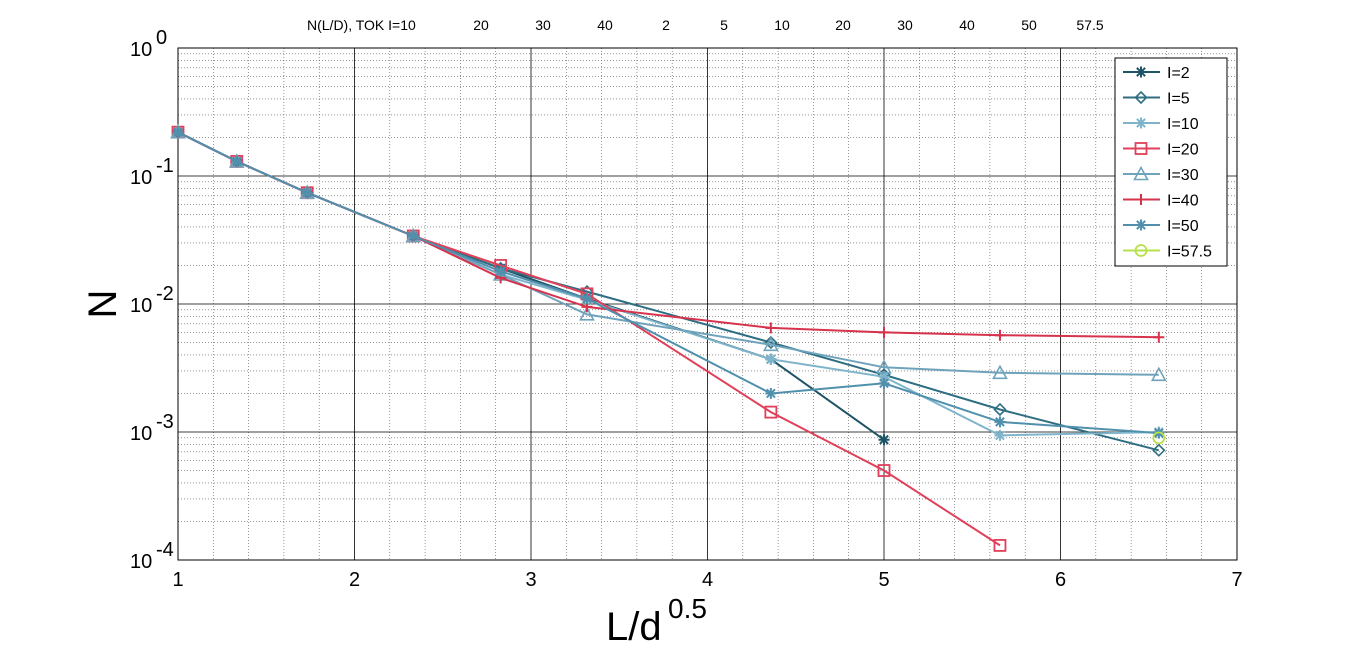  Describe the element at coordinates (103, 304) in the screenshot. I see `y-axis-label: N` at that location.